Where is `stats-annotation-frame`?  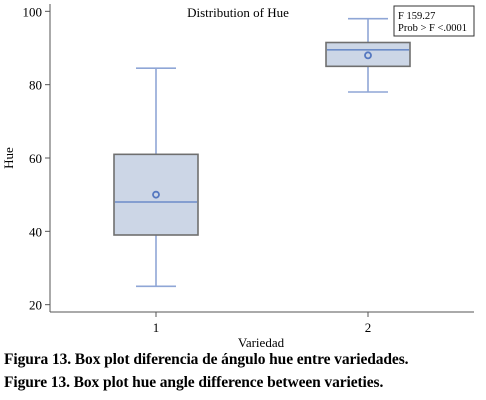 stats-annotation-frame is located at coordinates (434, 21).